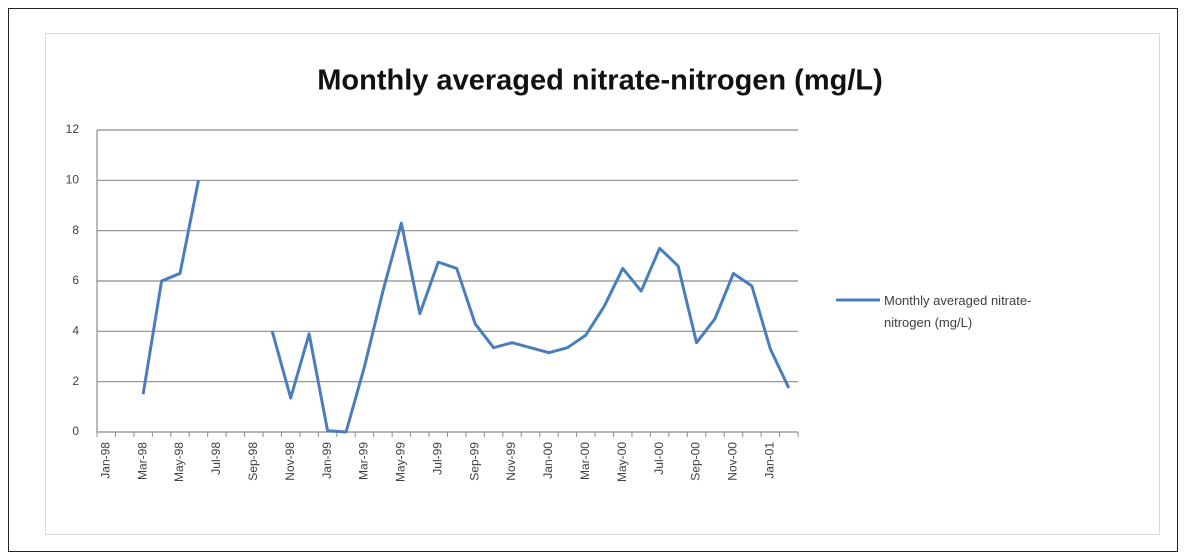 The width and height of the screenshot is (1186, 560). I want to click on x-tick-label: May-99, so click(401, 462).